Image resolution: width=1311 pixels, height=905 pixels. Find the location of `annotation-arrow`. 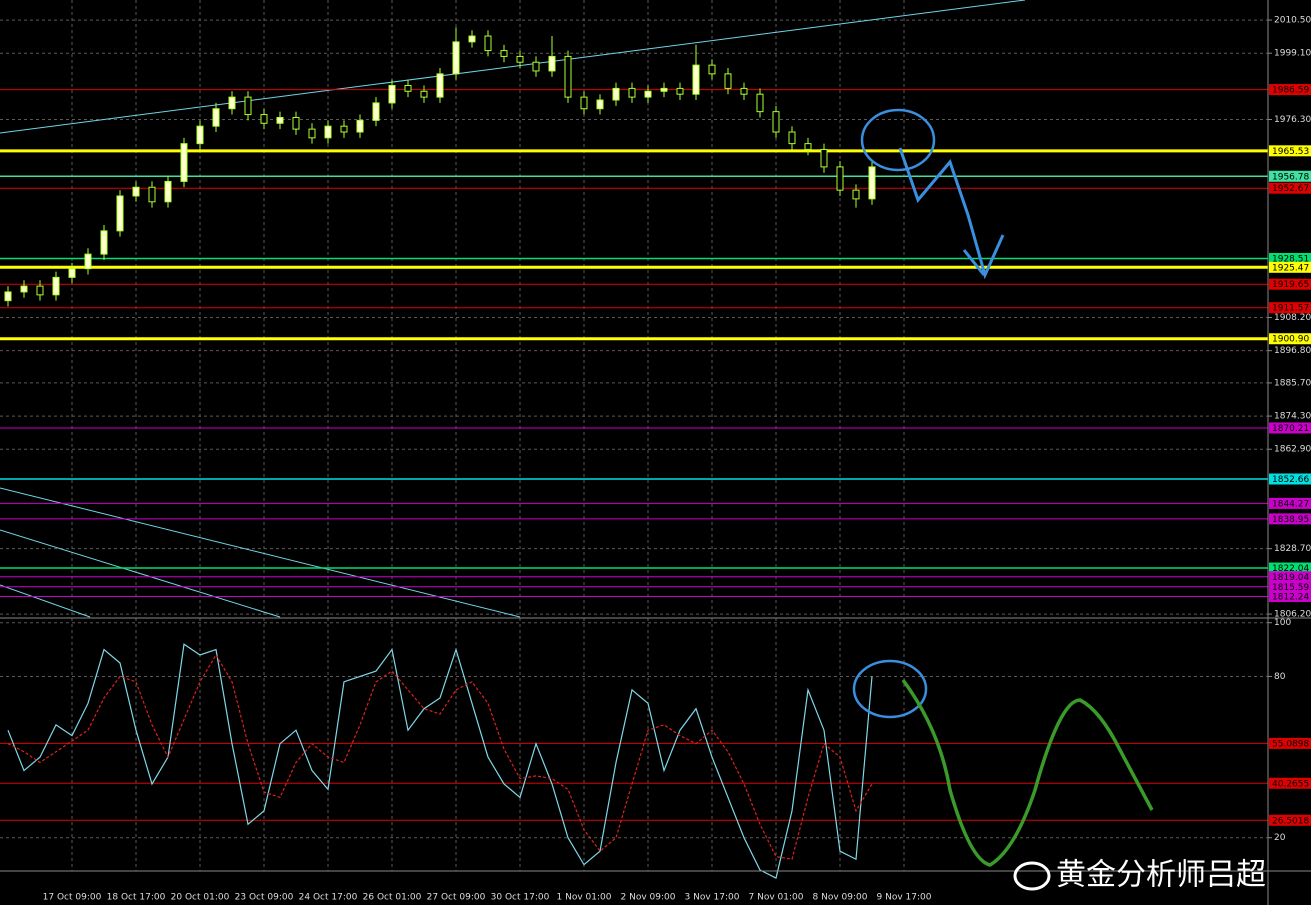

annotation-arrow is located at coordinates (951, 213).